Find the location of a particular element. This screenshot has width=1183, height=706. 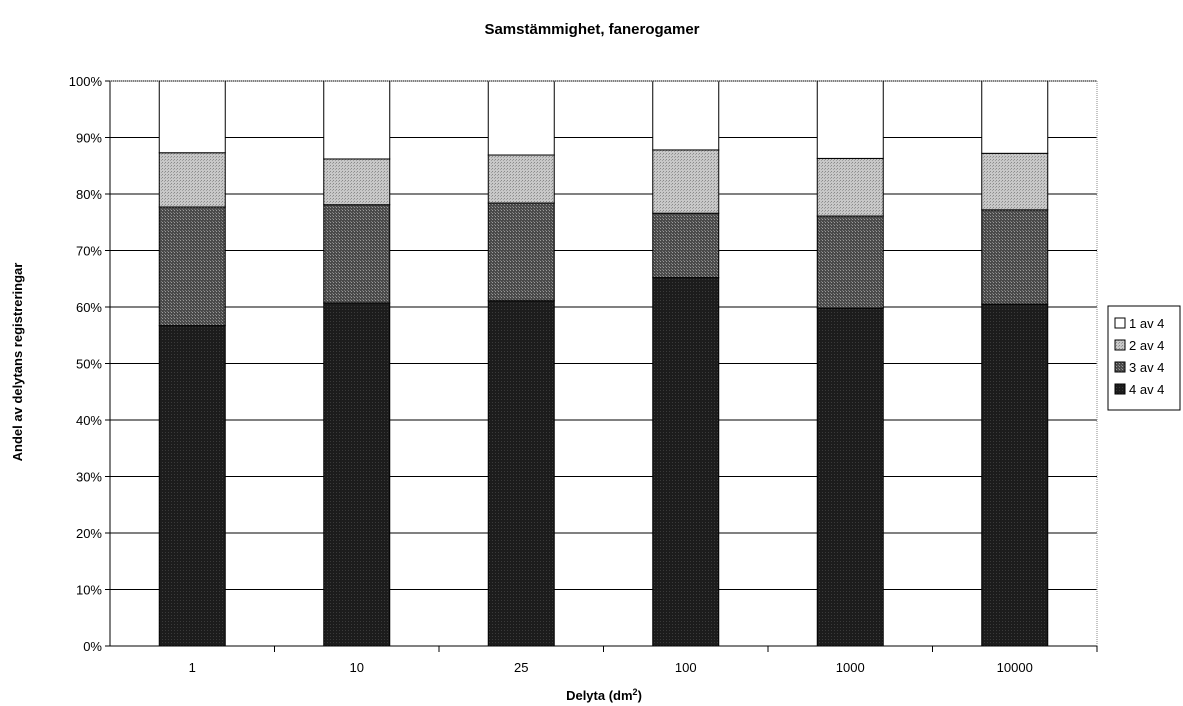

y-tick-labels: 0% 10% 20% 30% 40% 50% 60% 70% 80% 90% 100% is located at coordinates (86, 364).